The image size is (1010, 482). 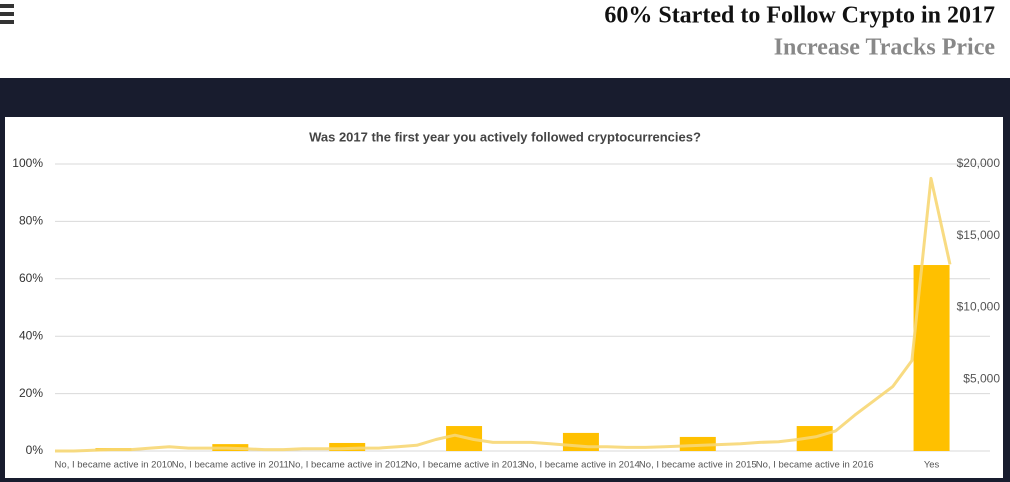 What do you see at coordinates (981, 378) in the screenshot?
I see `y2-tick-label: $5,000` at bounding box center [981, 378].